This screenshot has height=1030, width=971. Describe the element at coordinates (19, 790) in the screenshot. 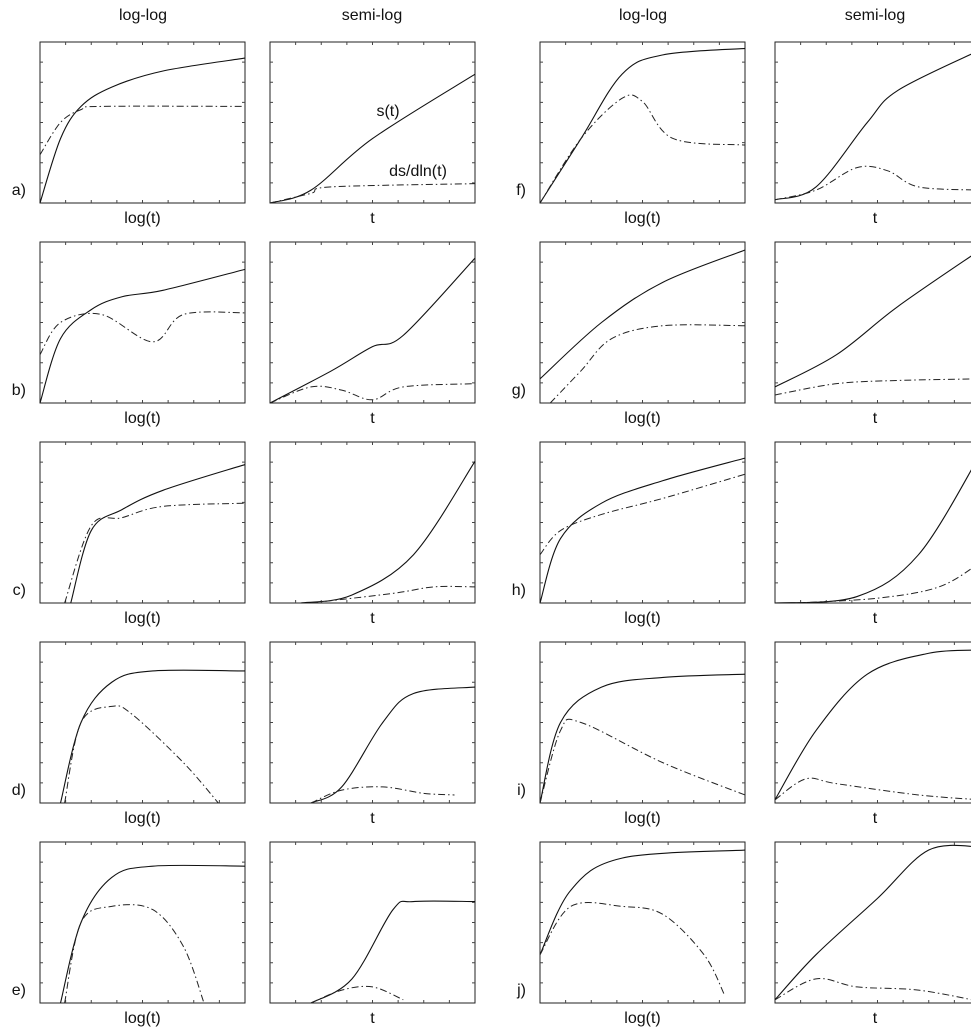

I see `panel-label: d)` at that location.